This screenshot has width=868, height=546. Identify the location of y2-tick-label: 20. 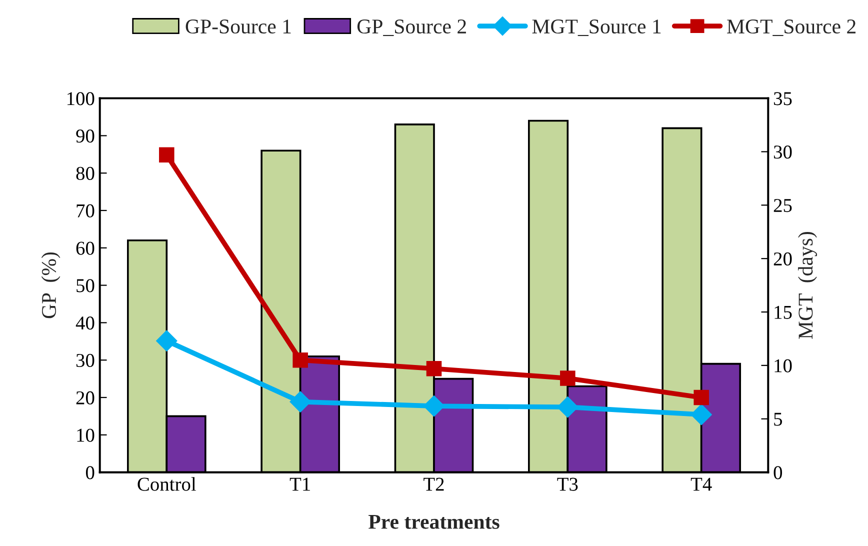
(783, 259).